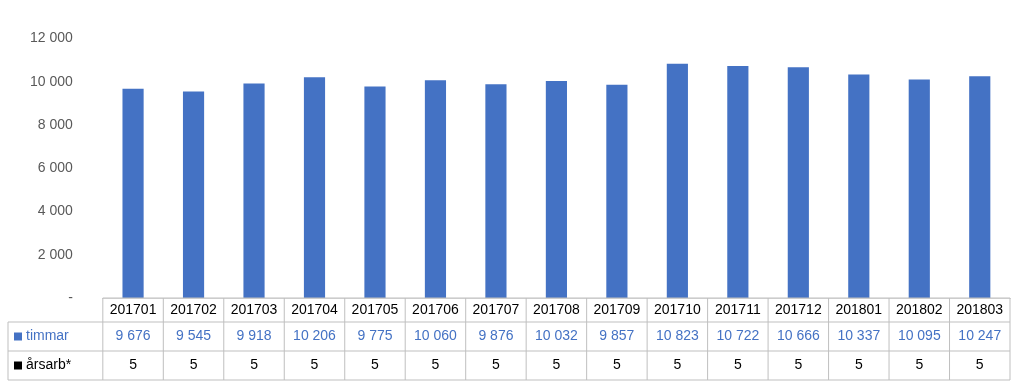 The height and width of the screenshot is (388, 1024). What do you see at coordinates (49, 364) in the screenshot?
I see `legend-label: årsarb*` at bounding box center [49, 364].